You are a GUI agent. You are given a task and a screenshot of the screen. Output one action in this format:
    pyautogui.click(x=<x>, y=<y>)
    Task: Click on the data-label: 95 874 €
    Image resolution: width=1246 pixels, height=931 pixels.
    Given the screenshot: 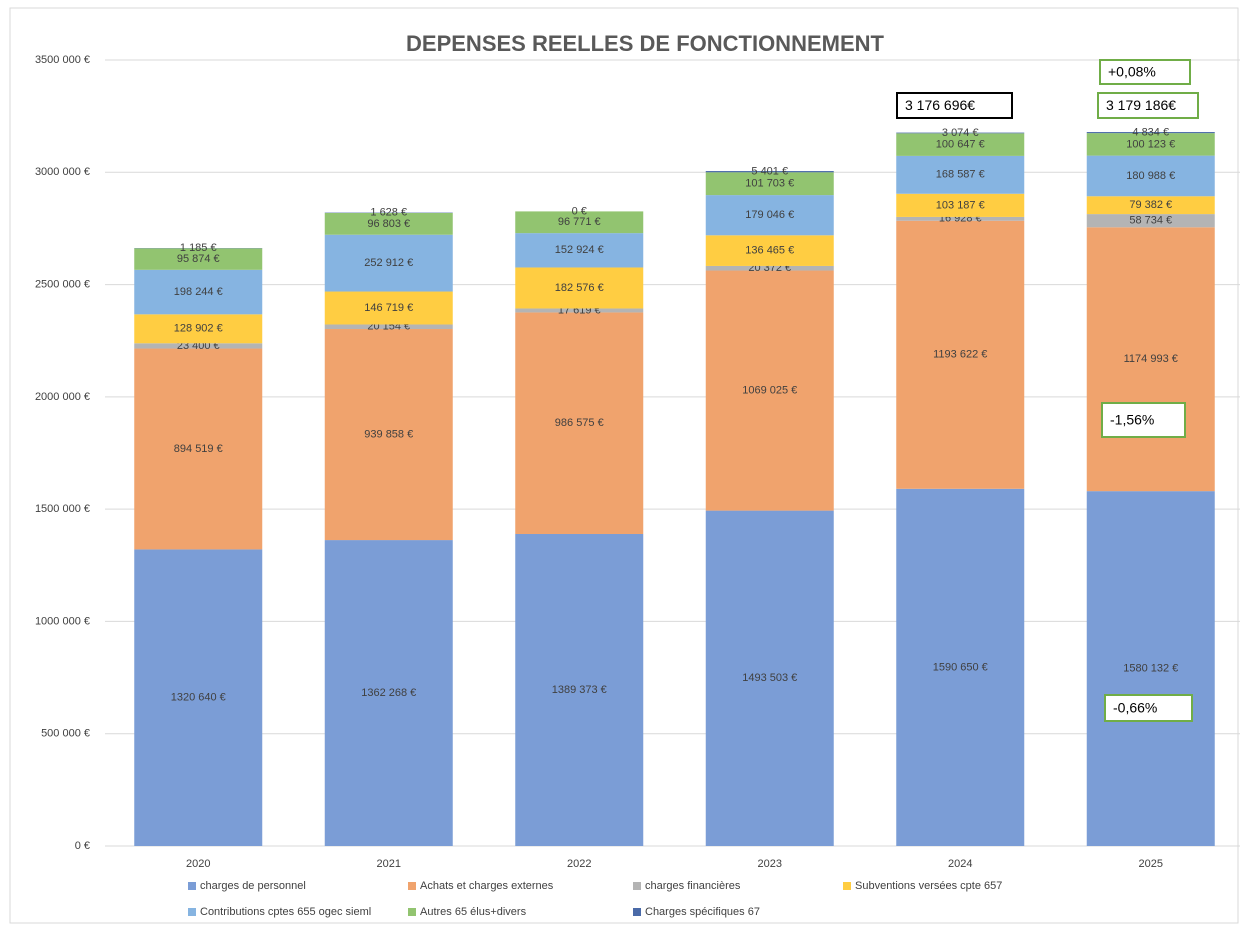 What is the action you would take?
    pyautogui.click(x=198, y=259)
    